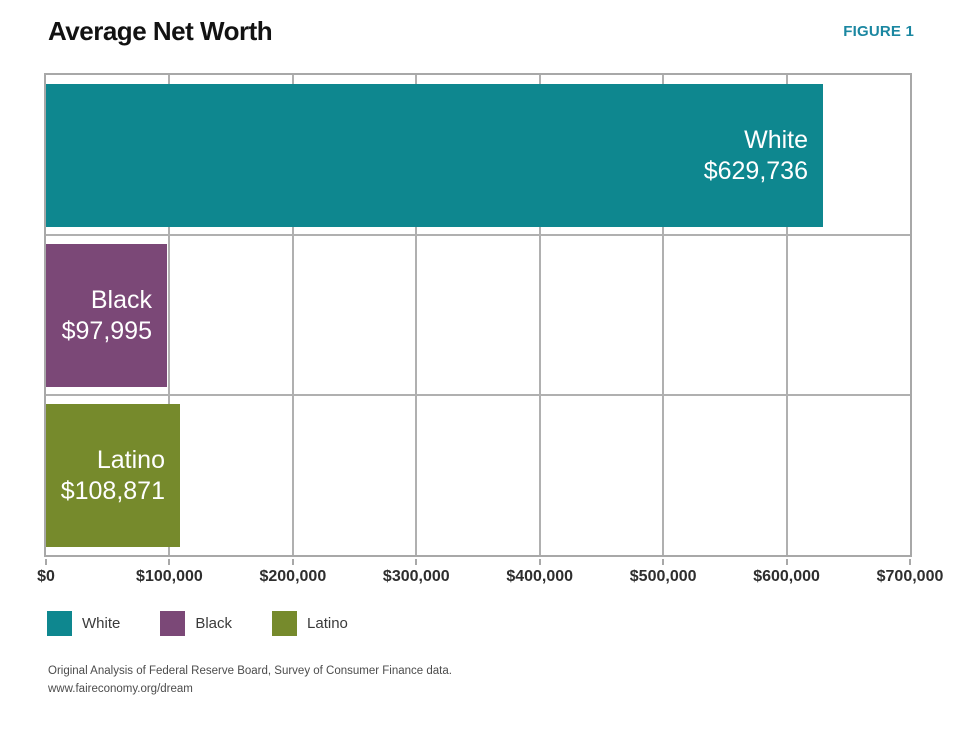  I want to click on legend-item: Latino, so click(310, 623).